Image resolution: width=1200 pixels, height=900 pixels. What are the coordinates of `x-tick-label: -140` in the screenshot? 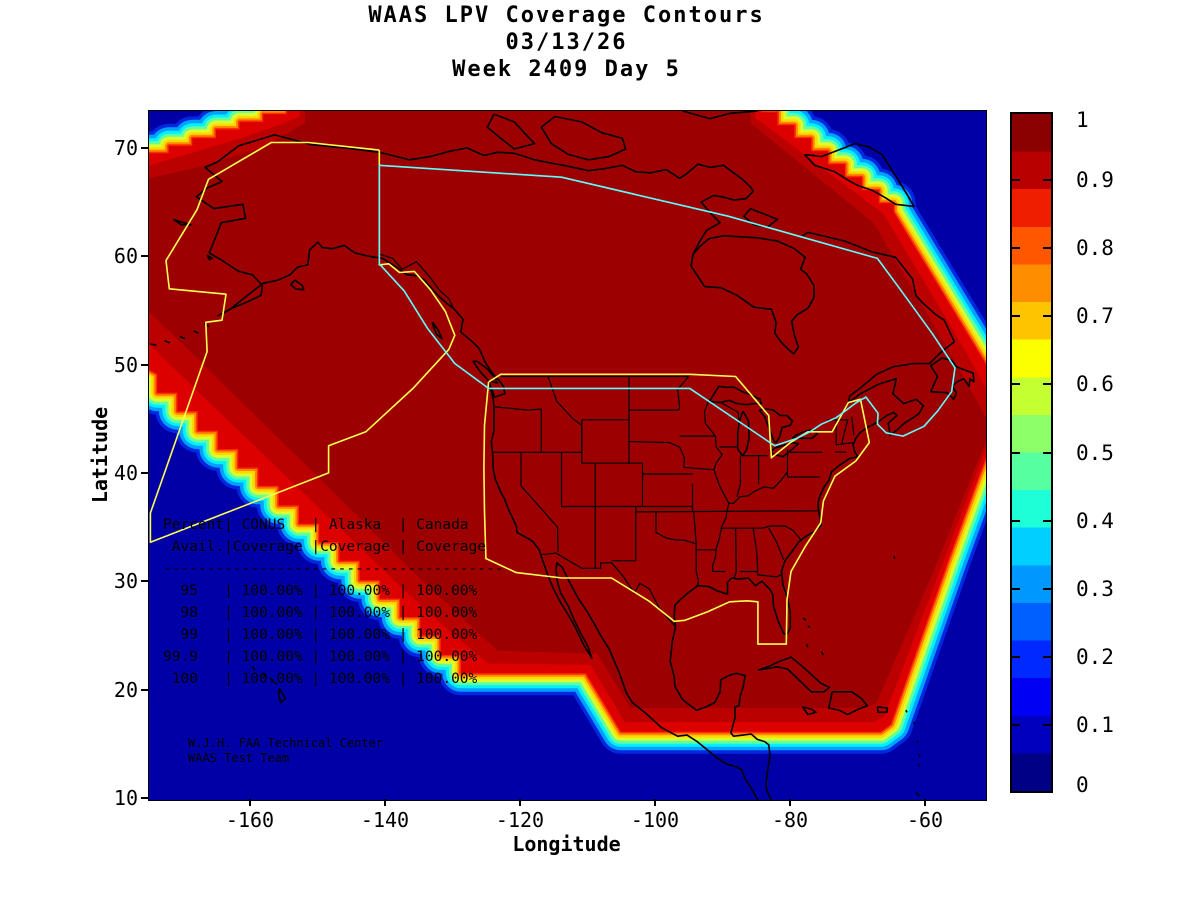 It's located at (385, 820).